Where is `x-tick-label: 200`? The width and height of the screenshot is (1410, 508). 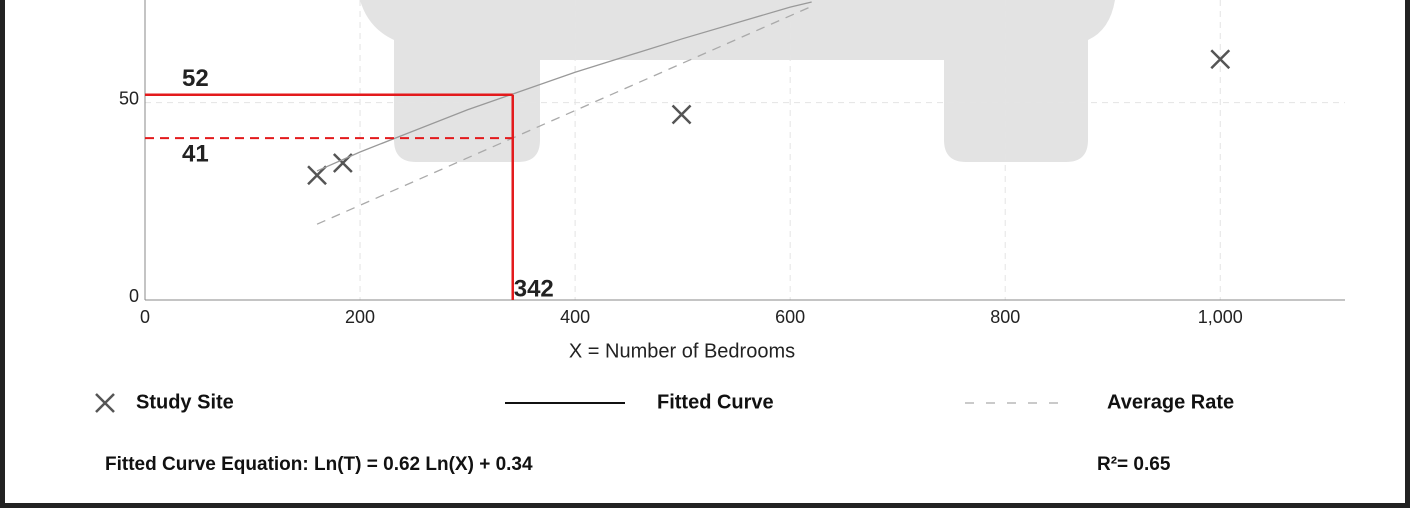 x-tick-label: 200 is located at coordinates (360, 317).